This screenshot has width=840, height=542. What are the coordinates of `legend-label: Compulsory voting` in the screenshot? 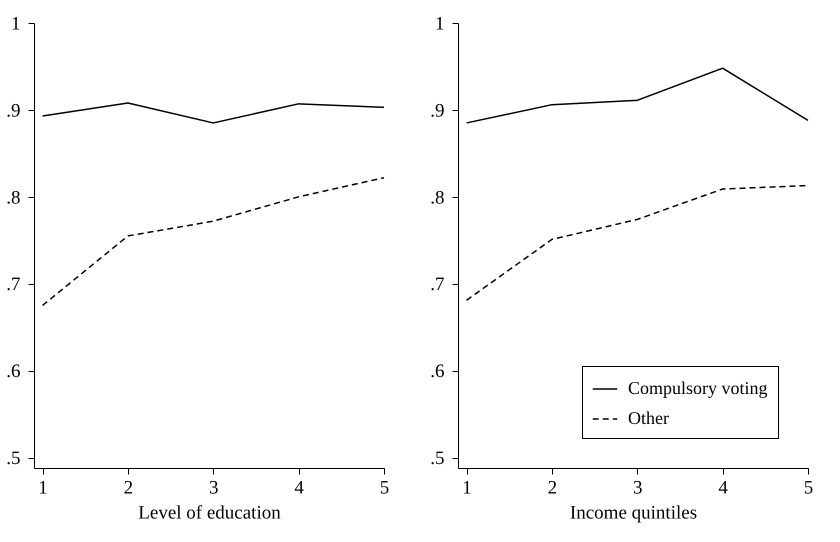 It's located at (698, 388).